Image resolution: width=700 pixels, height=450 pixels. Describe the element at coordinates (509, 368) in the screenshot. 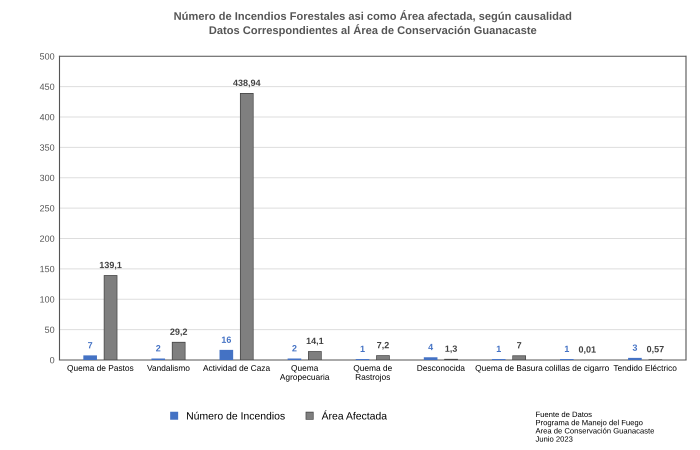

I see `x-tick-label: Quema de Basura` at that location.